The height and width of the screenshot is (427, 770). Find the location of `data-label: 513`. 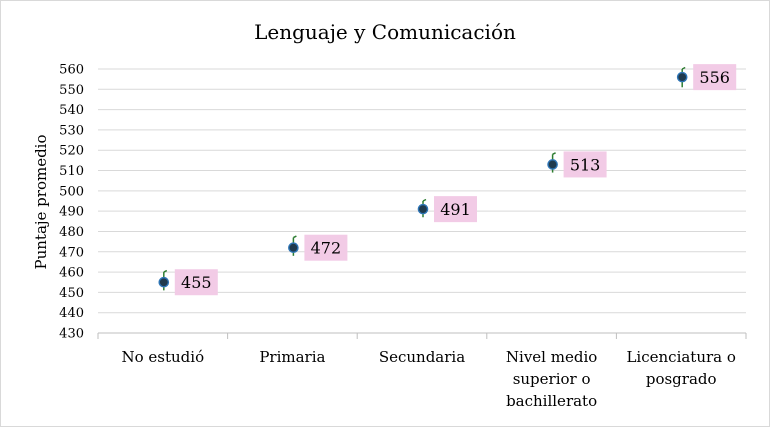

data-label: 513 is located at coordinates (585, 164).